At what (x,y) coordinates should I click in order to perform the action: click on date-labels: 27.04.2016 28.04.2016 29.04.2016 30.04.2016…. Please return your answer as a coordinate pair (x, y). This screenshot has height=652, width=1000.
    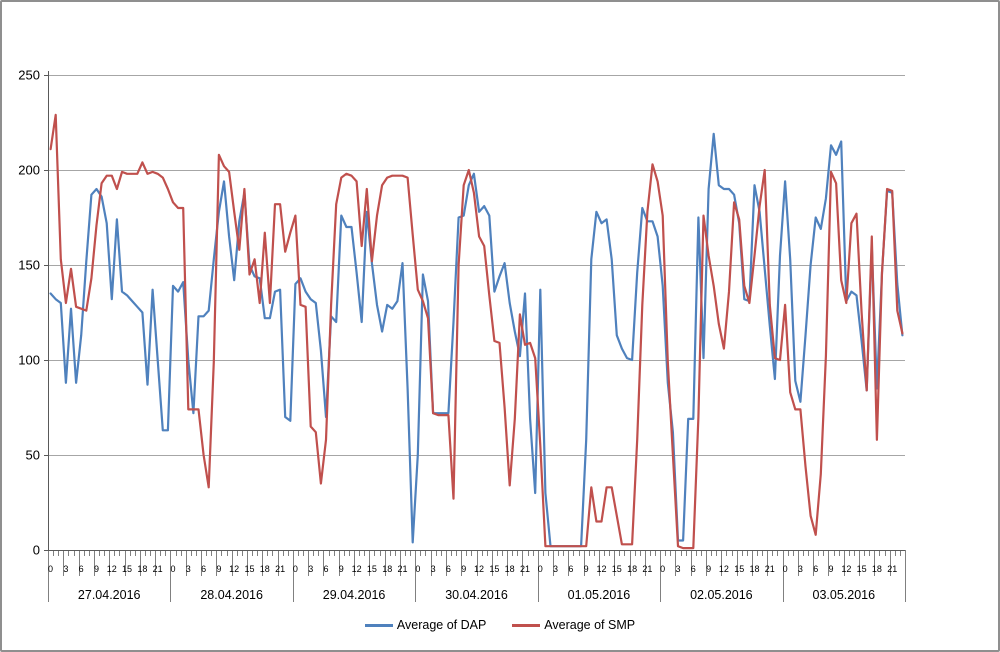
    Looking at the image, I should click on (476, 595).